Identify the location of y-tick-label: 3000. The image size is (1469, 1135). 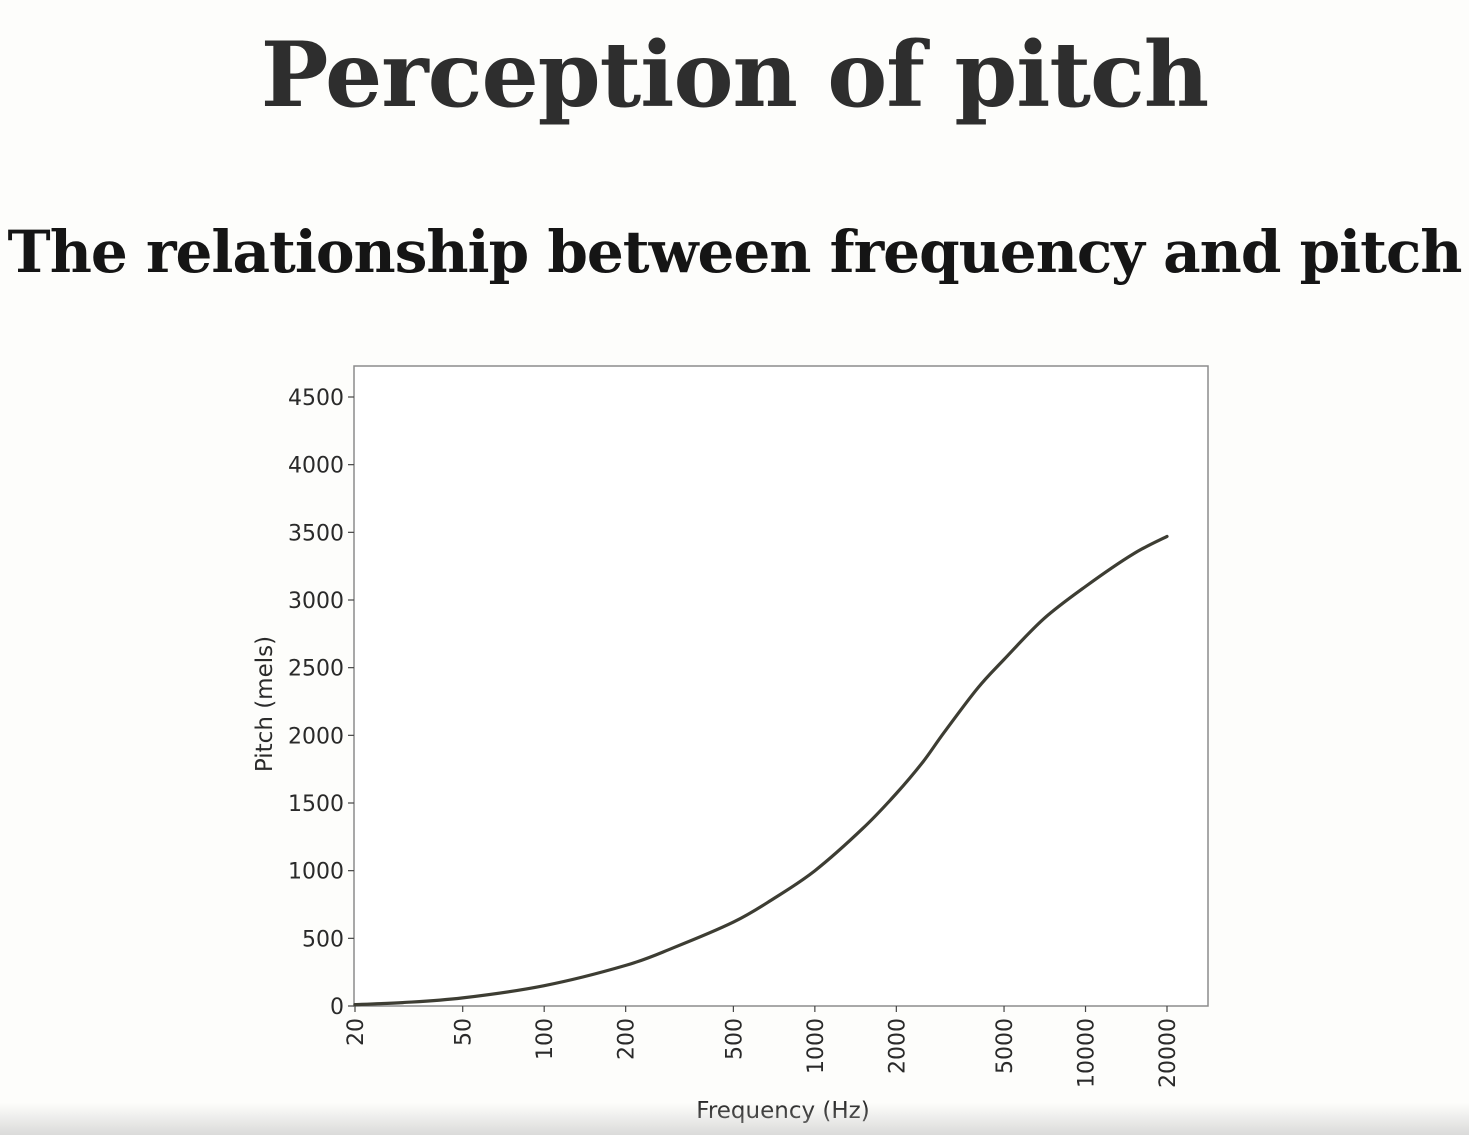
(316, 601).